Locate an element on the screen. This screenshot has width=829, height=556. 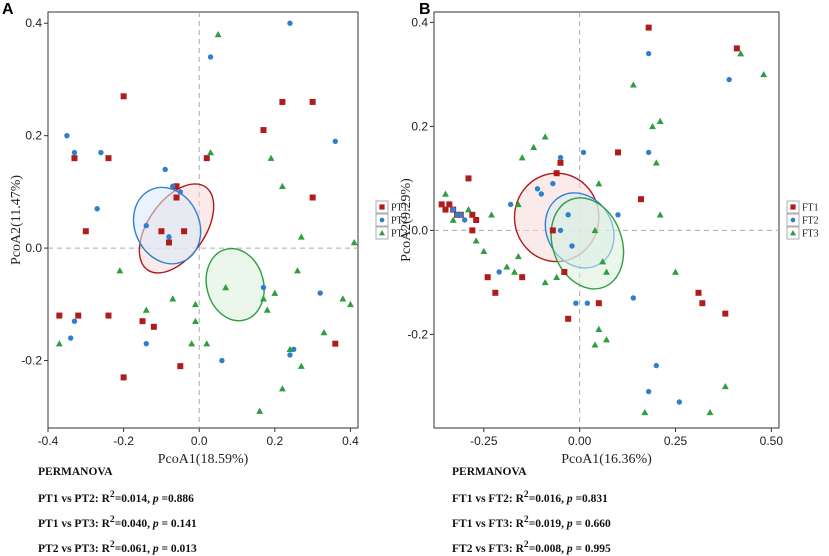
x-tick-label: -0.25 is located at coordinates (484, 441).